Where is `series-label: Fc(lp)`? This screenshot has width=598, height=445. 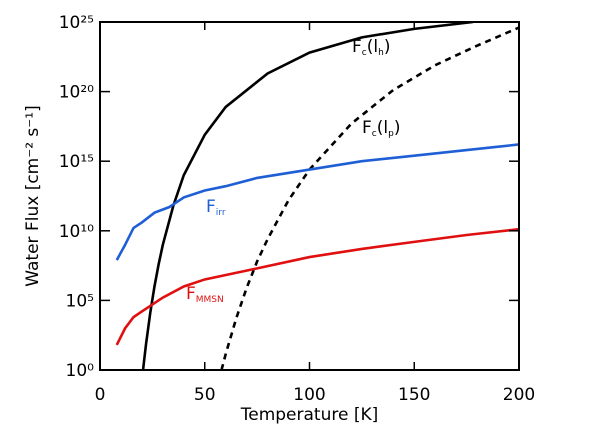 series-label: Fc(lp) is located at coordinates (381, 128).